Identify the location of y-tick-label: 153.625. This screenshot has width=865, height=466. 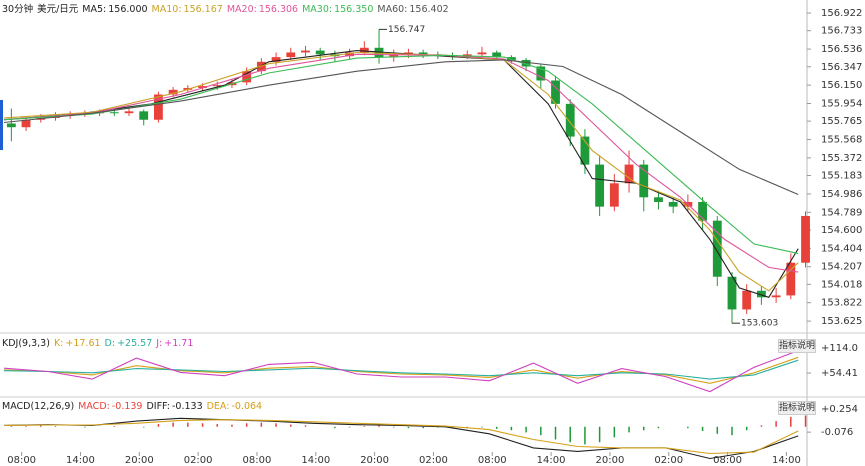
(841, 321).